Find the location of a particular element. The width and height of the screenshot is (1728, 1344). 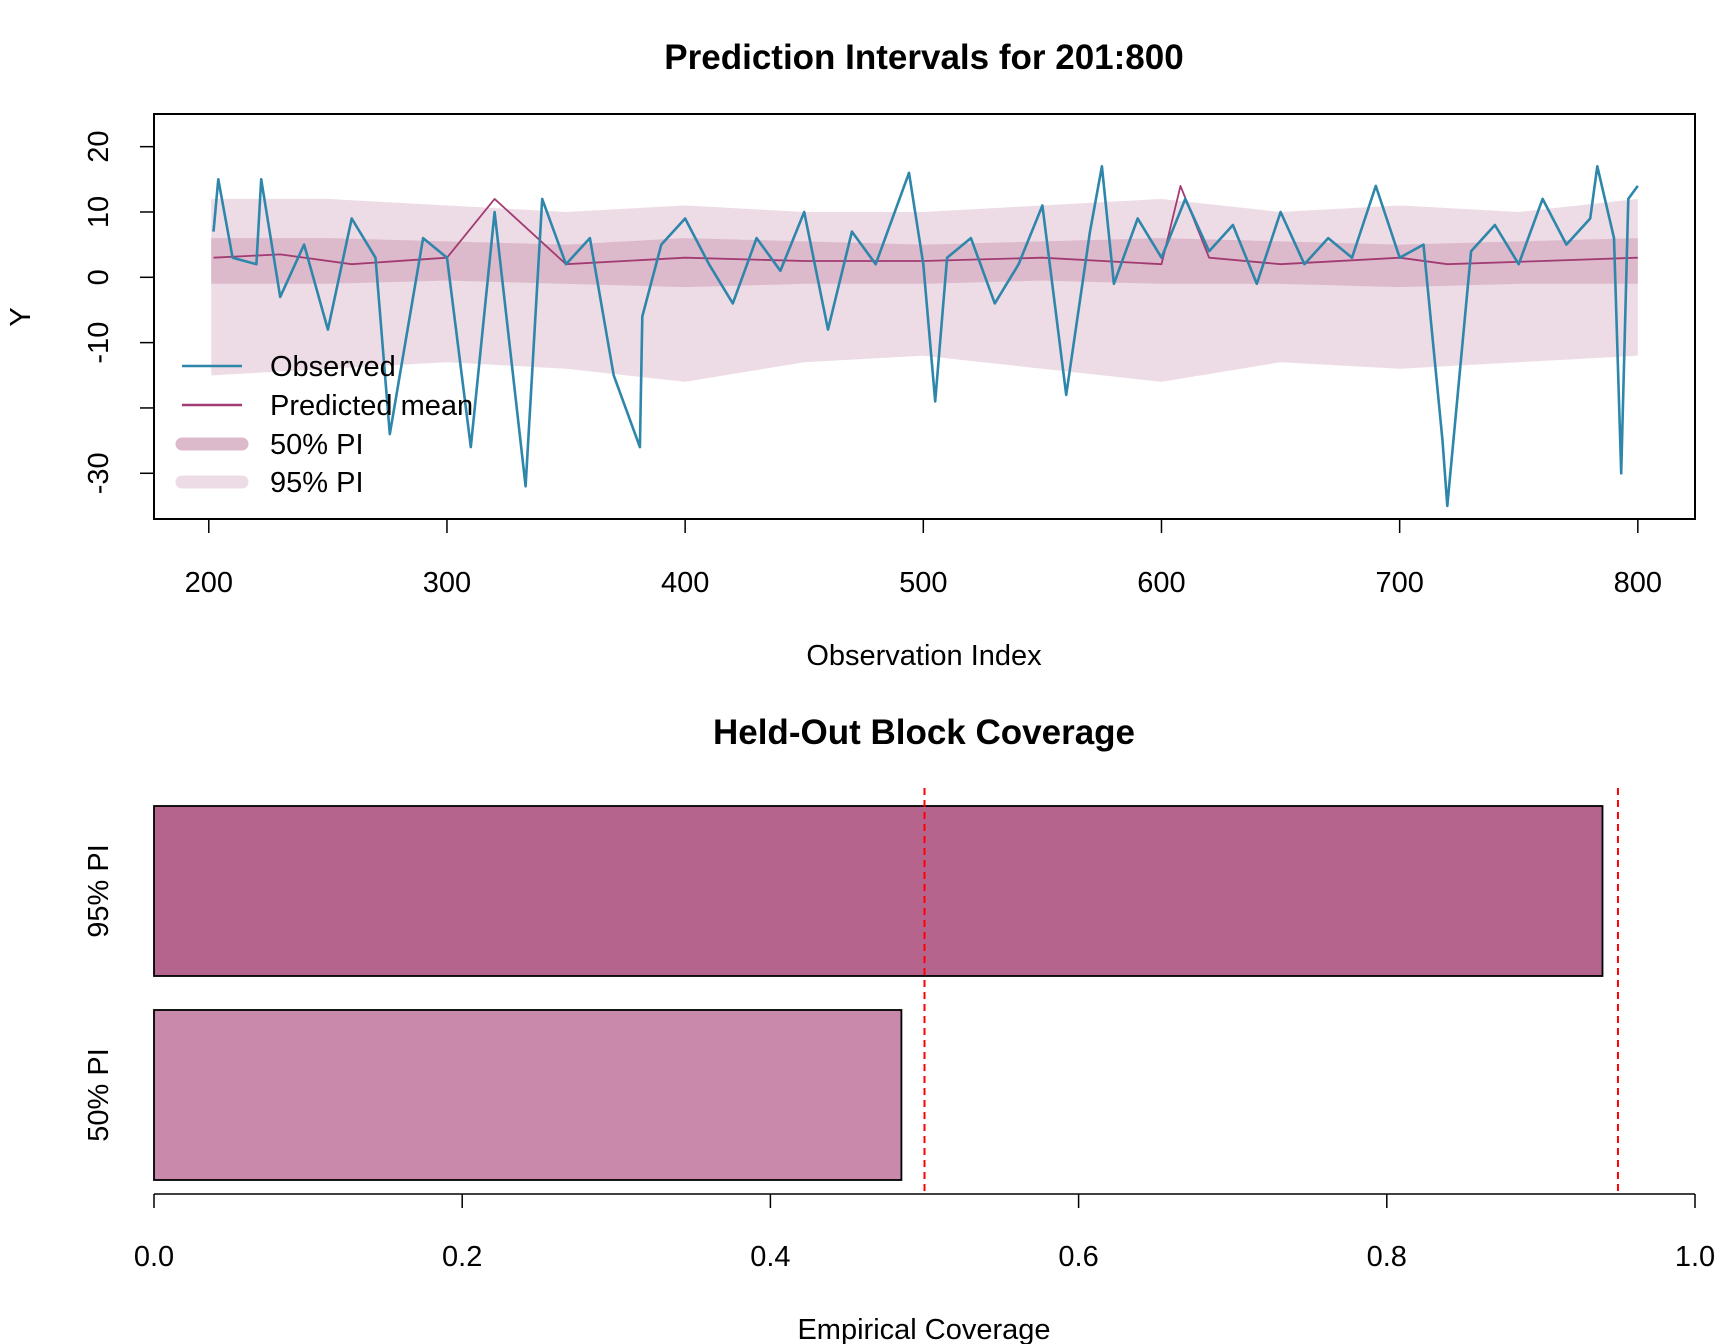

legend-label: Predicted mean is located at coordinates (371, 406).